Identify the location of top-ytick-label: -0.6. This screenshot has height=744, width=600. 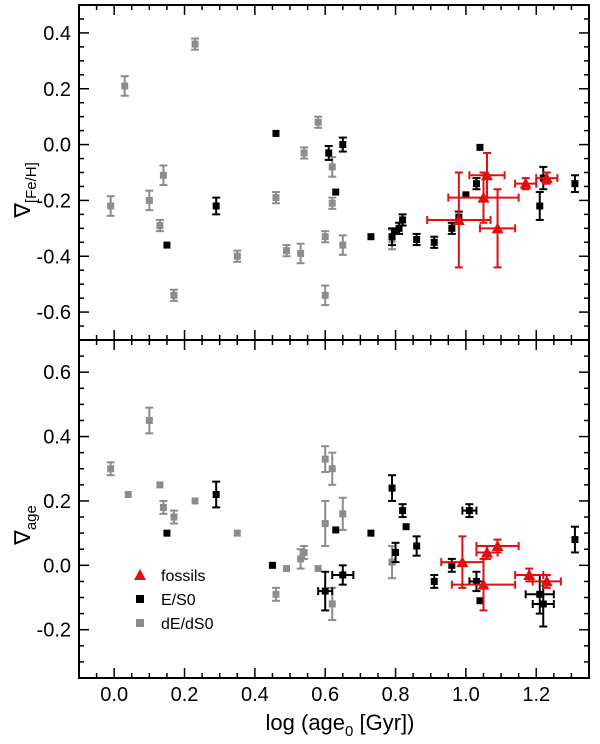
(54, 313).